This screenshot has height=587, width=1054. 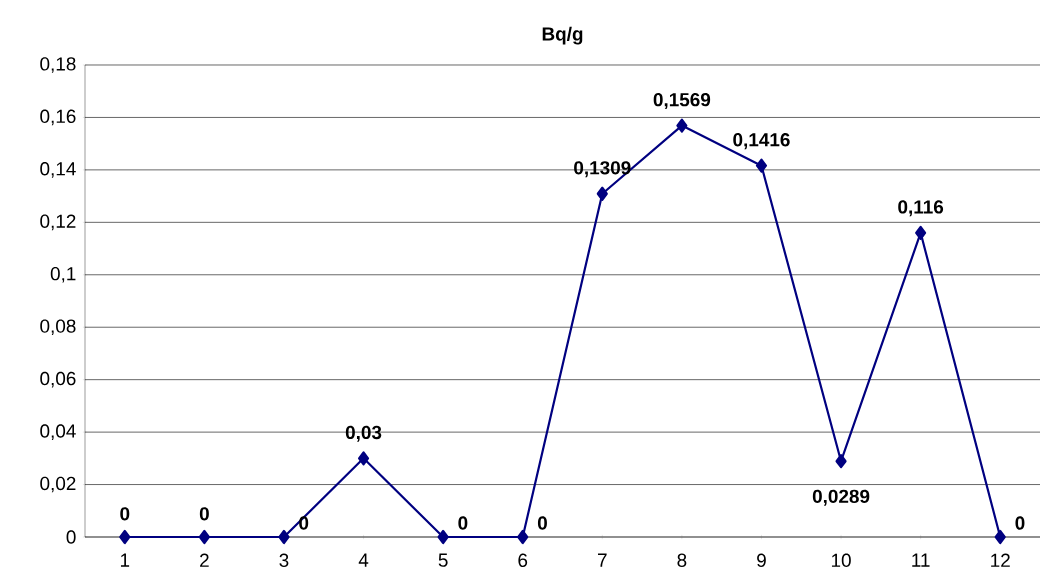 What do you see at coordinates (58, 484) in the screenshot?
I see `y-tick-label: 0,02` at bounding box center [58, 484].